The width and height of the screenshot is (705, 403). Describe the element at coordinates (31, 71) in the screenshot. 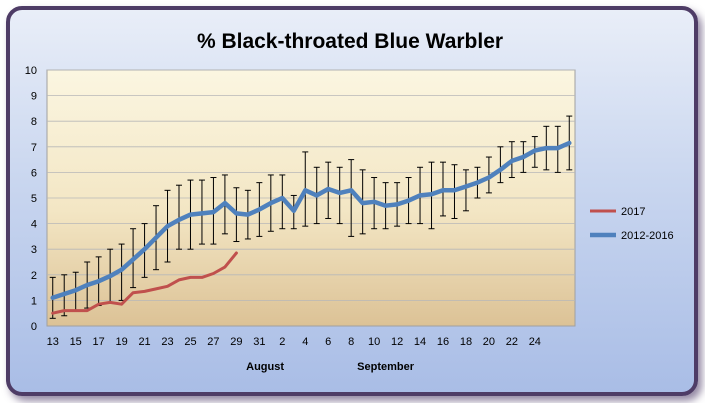

I see `y-tick-label: 10` at that location.